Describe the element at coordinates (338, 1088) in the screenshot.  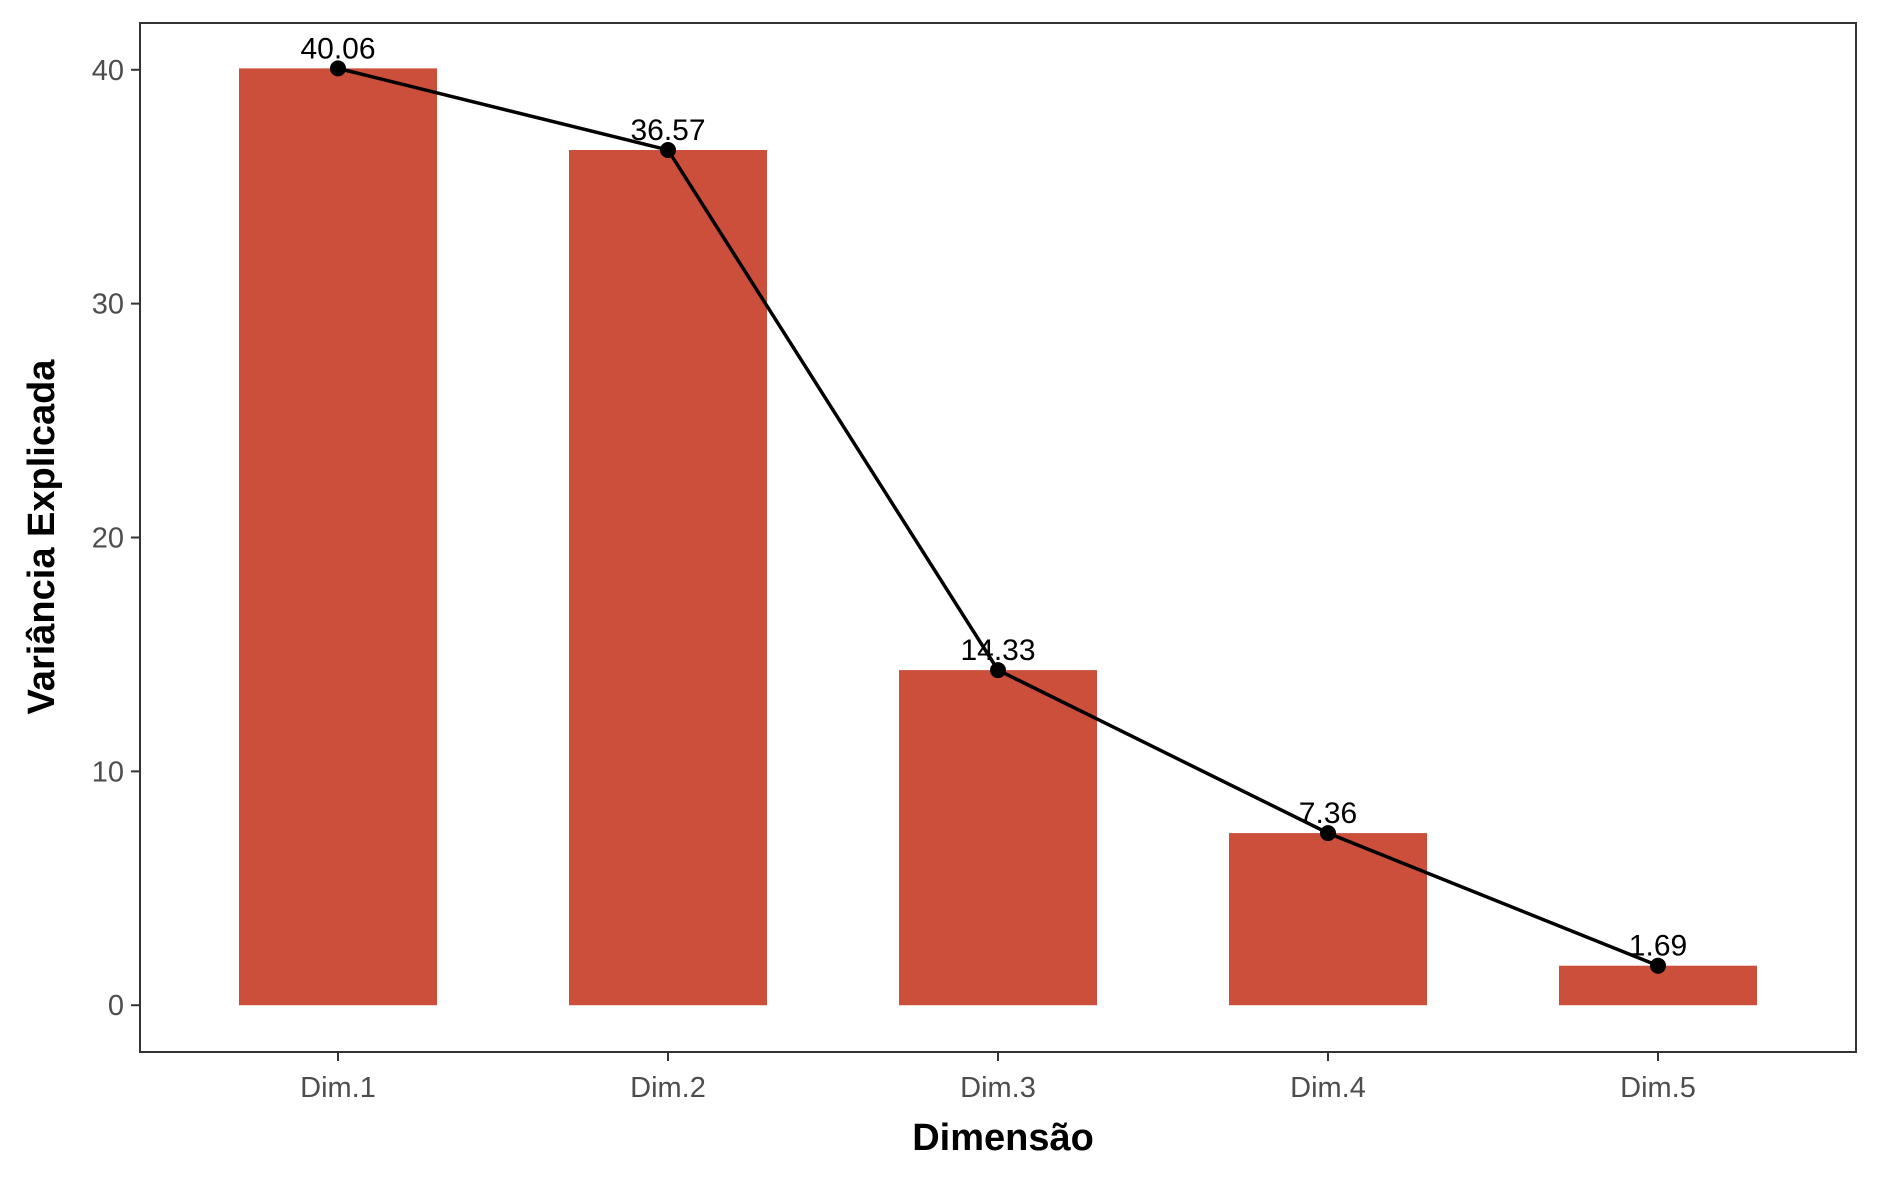
I see `x-tick-label-Dim.1: Dim.1` at that location.